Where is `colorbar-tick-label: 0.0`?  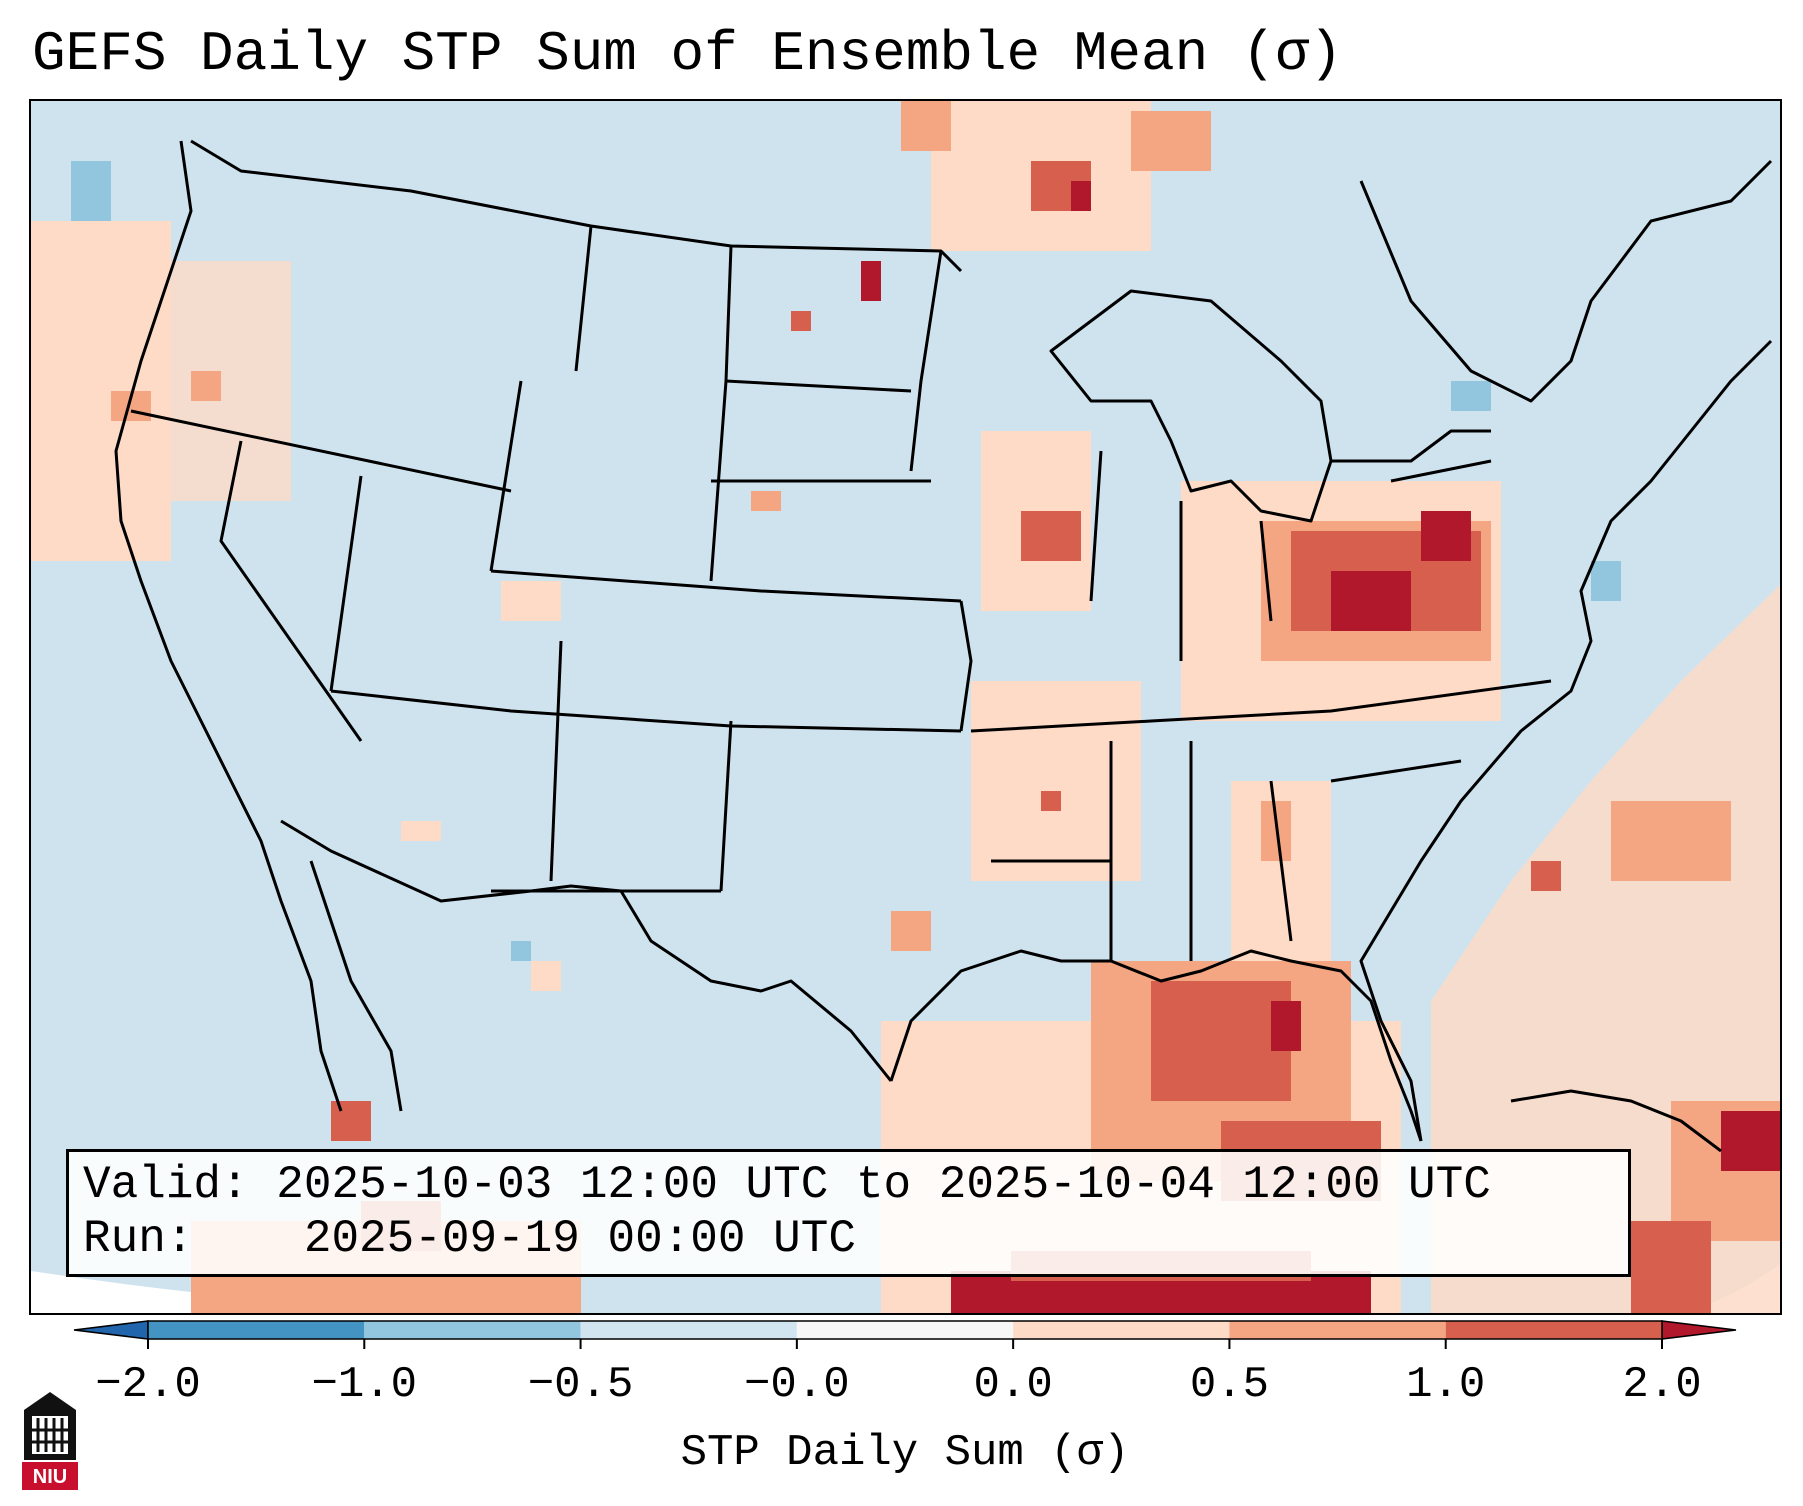
colorbar-tick-label: 0.0 is located at coordinates (1013, 1385).